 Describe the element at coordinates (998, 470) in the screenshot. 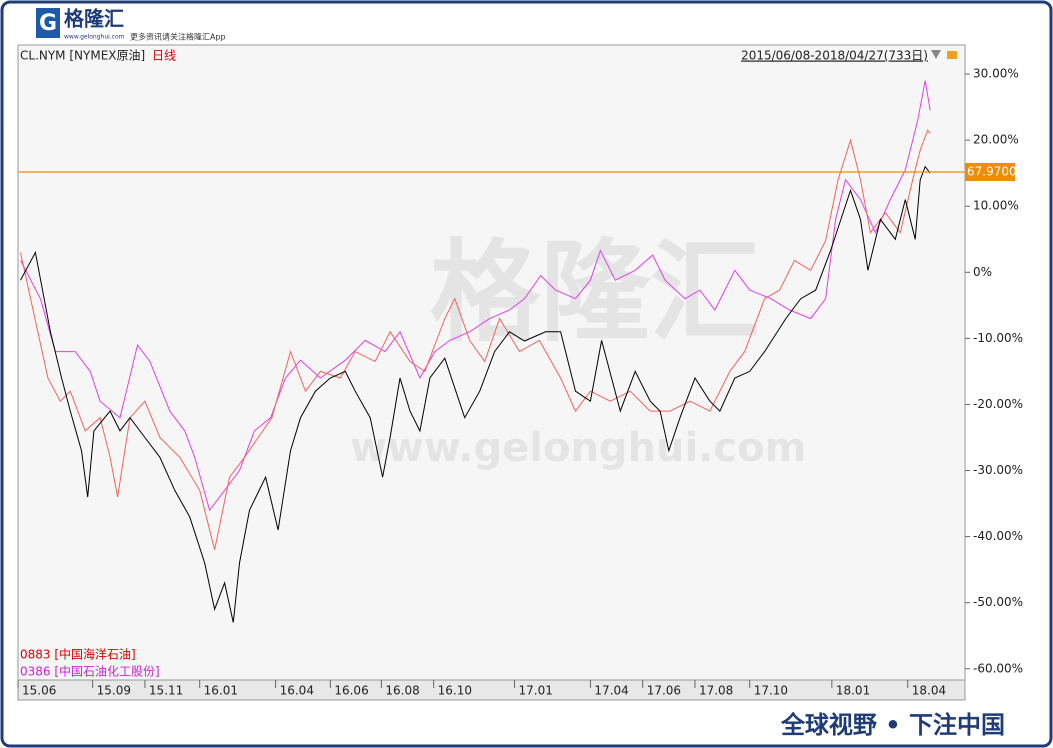

I see `y-tick-label: -30.00%` at that location.